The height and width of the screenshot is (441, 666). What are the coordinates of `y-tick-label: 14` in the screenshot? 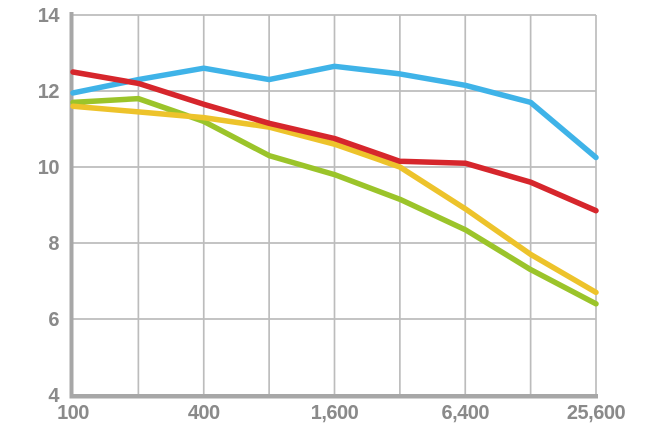 It's located at (49, 16).